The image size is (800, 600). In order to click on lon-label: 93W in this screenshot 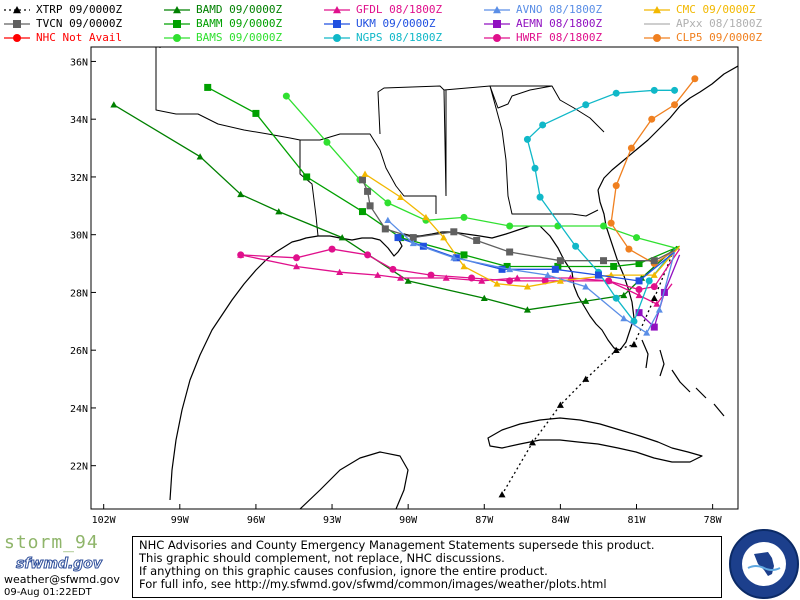, I will do `click(332, 520)`.